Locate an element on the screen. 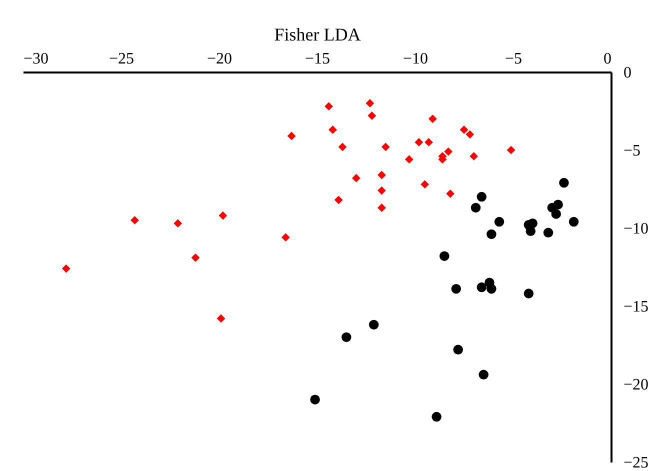 The image size is (654, 471). x-tick-label: −15 is located at coordinates (317, 59).